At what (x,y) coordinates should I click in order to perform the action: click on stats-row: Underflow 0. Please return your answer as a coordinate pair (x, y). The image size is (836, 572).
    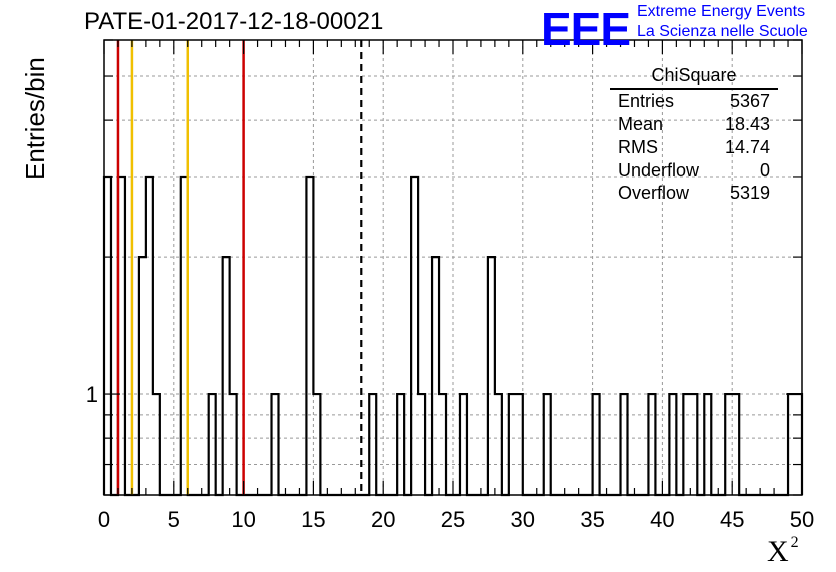
    Looking at the image, I should click on (694, 170).